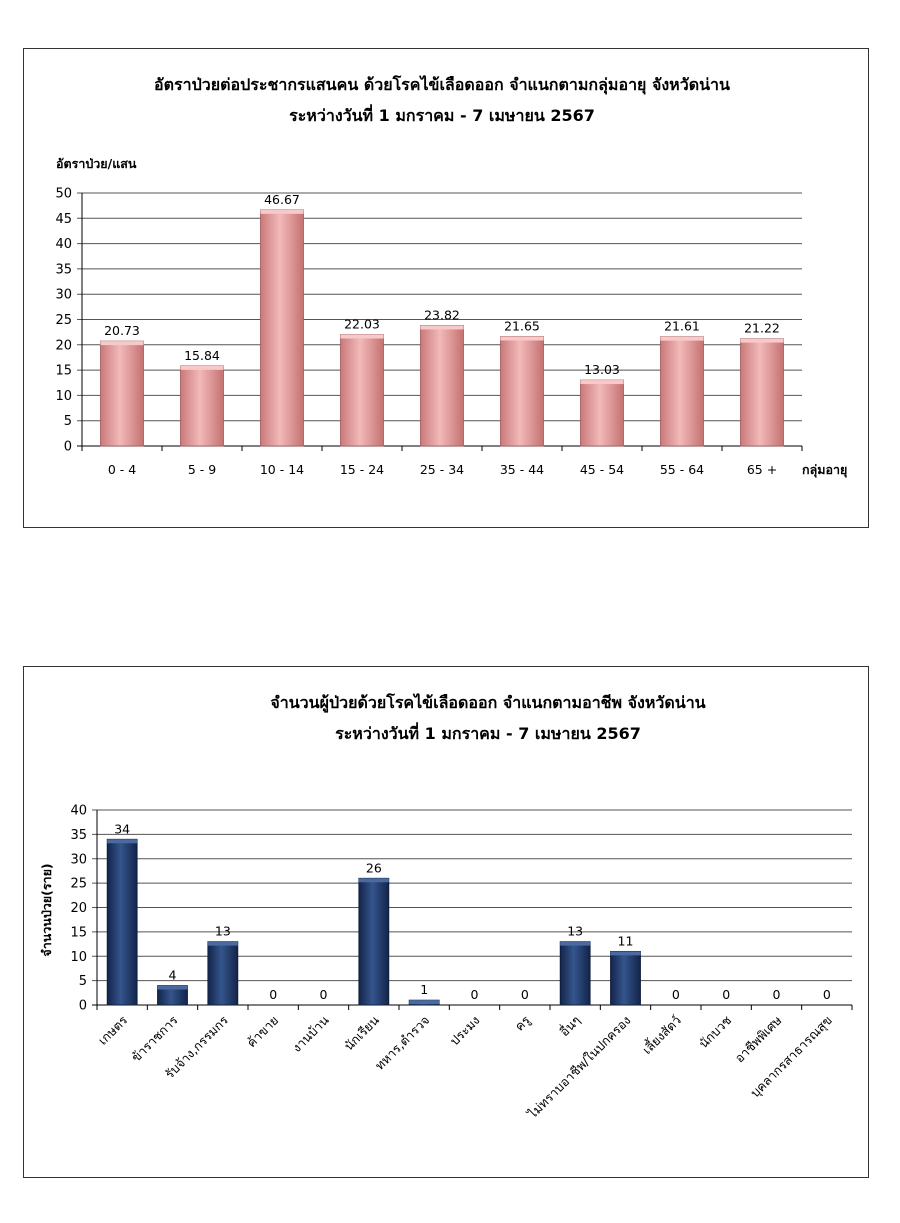 Image resolution: width=900 pixels, height=1223 pixels. I want to click on chart1-y-ticks: 0 5 10 15 20 25 30 35 40 45 50, so click(63, 321).